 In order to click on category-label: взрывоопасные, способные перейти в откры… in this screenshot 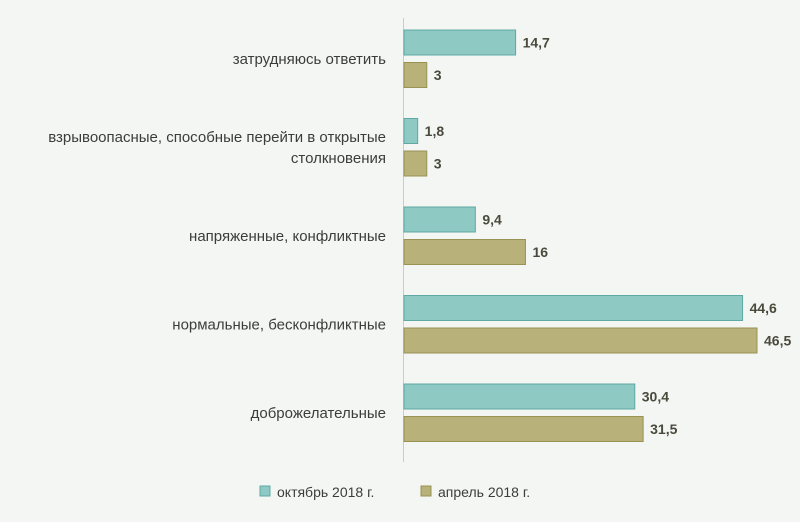, I will do `click(217, 137)`.